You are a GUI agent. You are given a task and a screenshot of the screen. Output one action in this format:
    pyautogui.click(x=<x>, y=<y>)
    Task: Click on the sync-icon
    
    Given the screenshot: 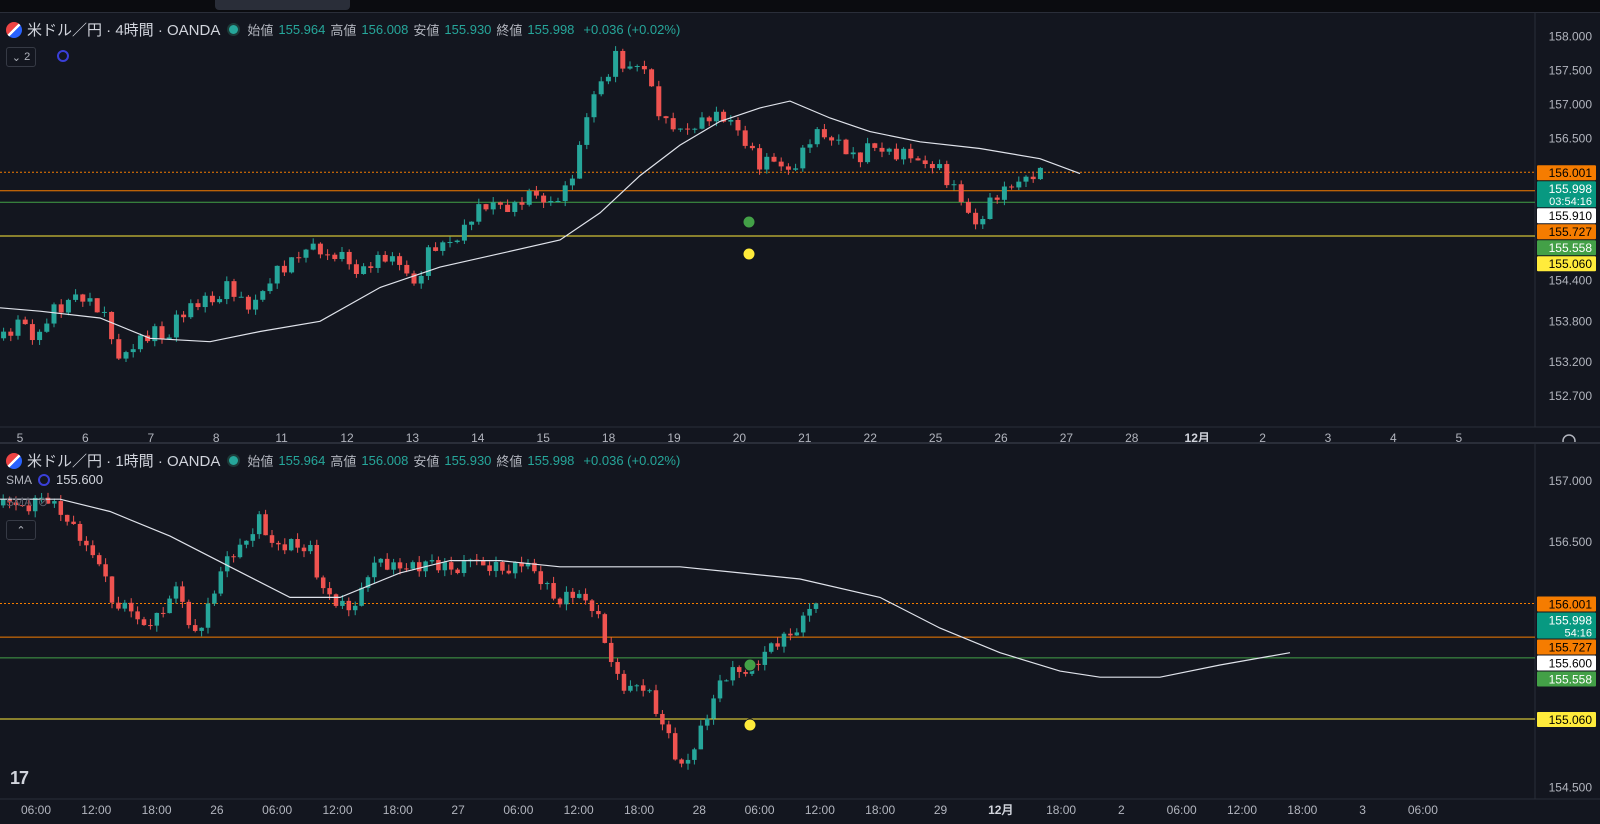 What is the action you would take?
    pyautogui.click(x=63, y=56)
    